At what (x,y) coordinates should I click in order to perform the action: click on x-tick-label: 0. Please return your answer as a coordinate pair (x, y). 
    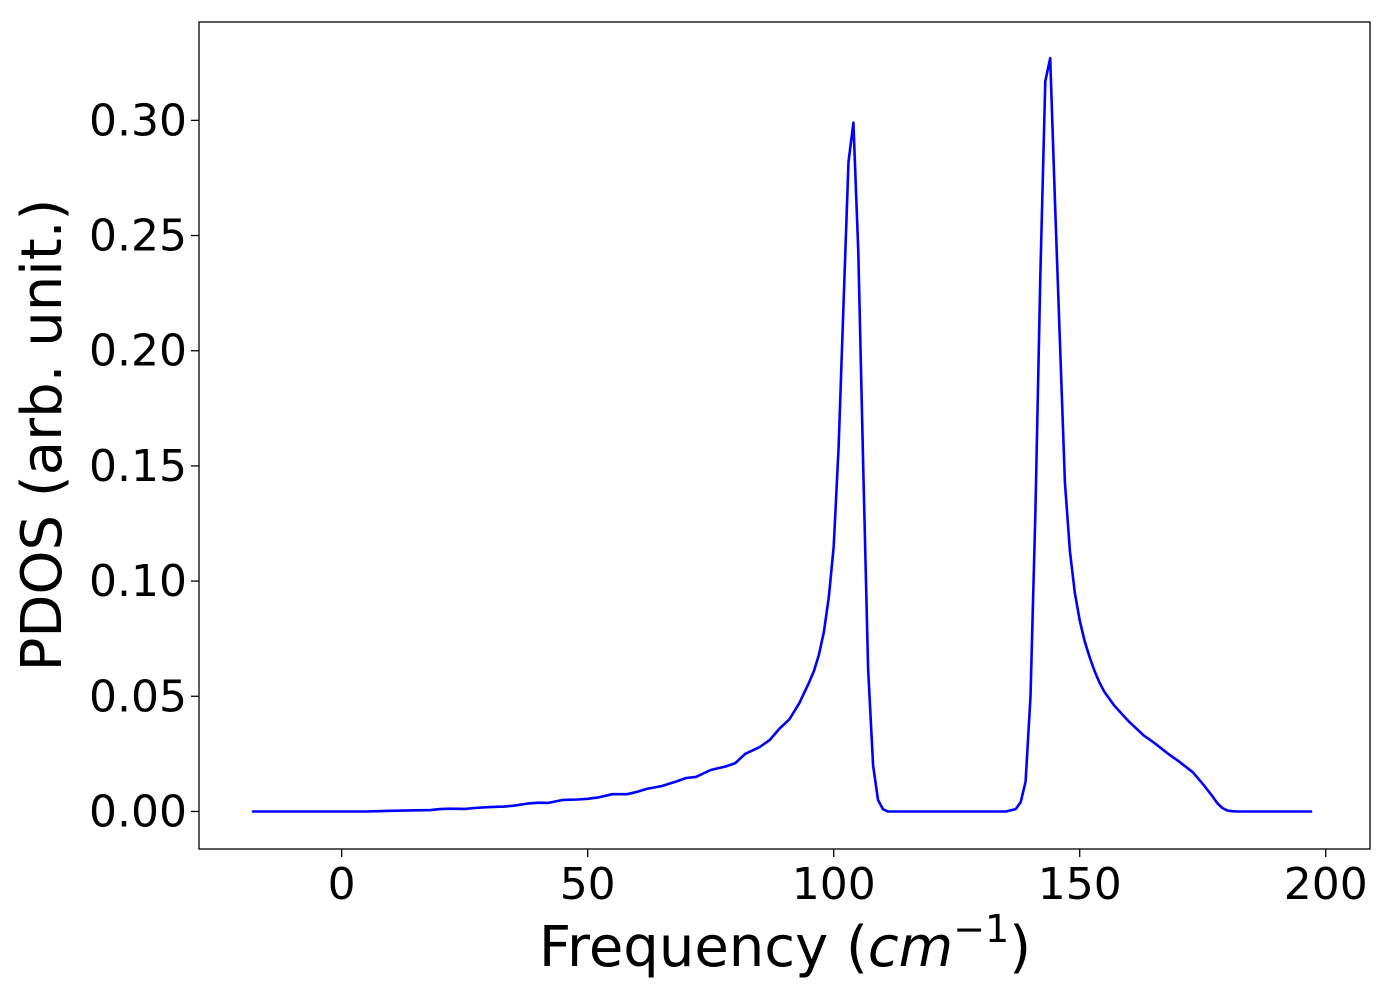
    Looking at the image, I should click on (342, 884).